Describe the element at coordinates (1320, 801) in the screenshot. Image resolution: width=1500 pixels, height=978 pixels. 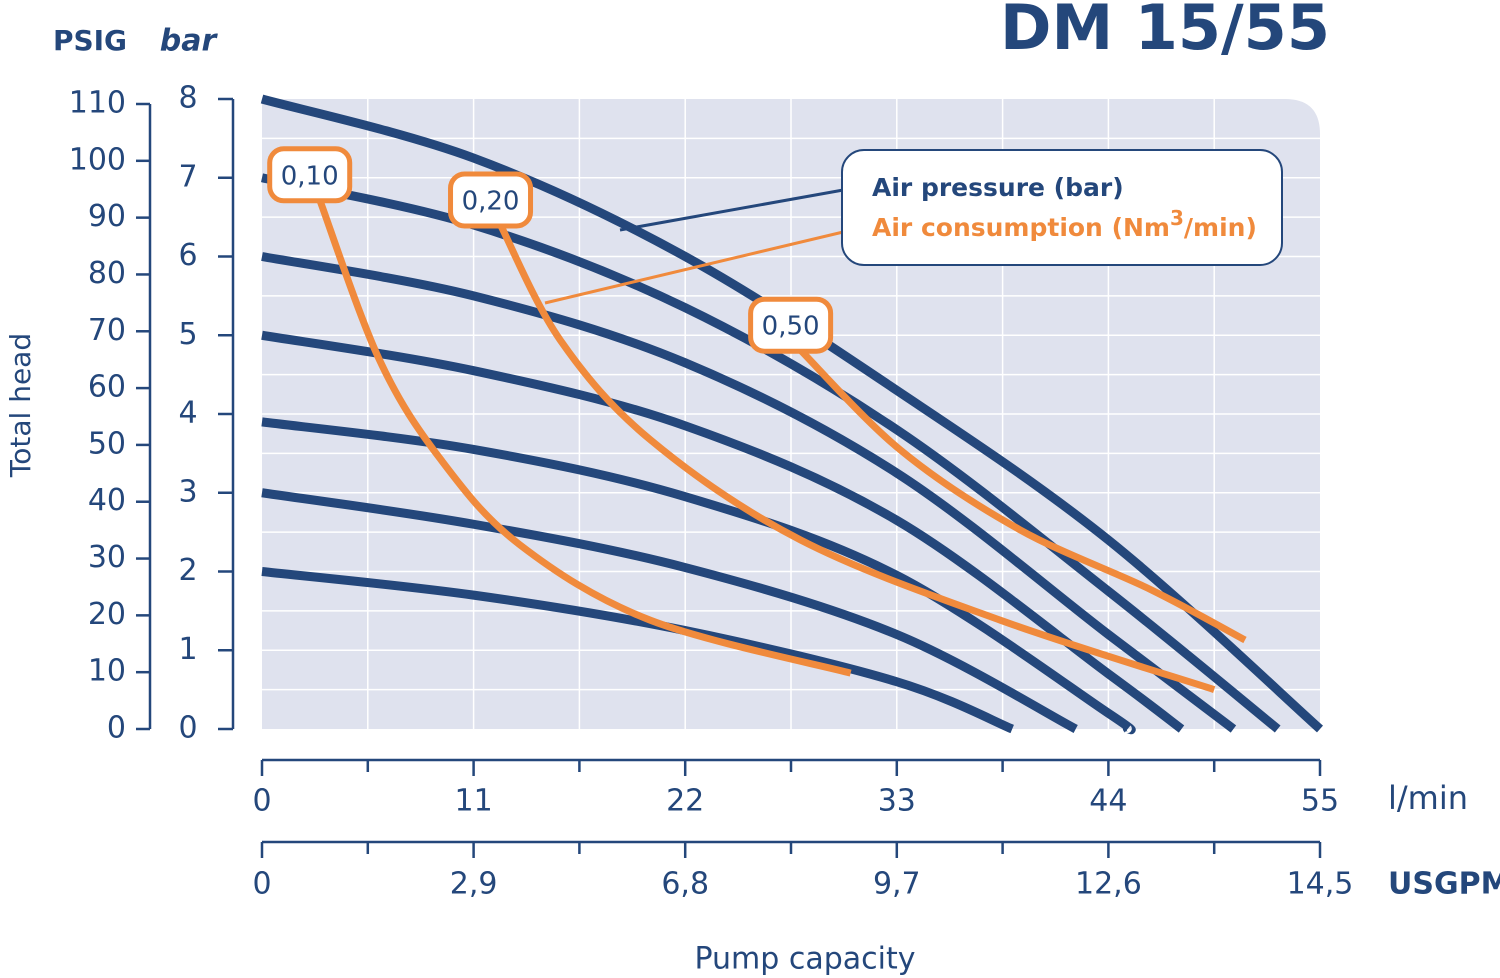
I see `x-tick-label: 55` at that location.